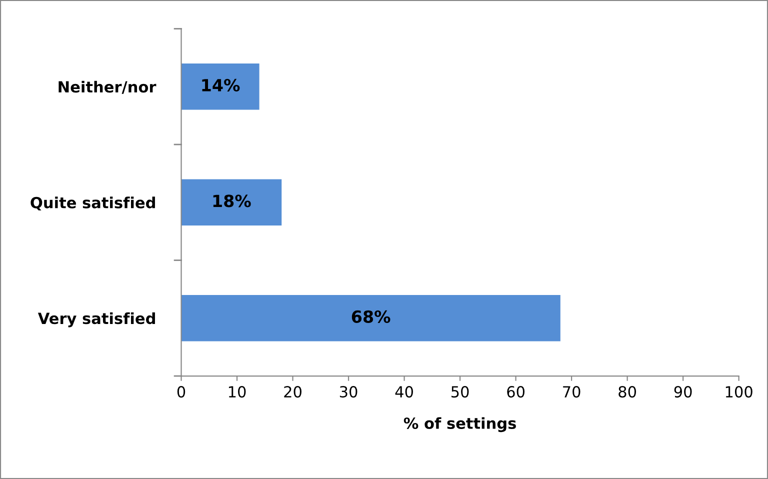 The image size is (768, 479). I want to click on y-tick-label: Neither/nor, so click(107, 87).